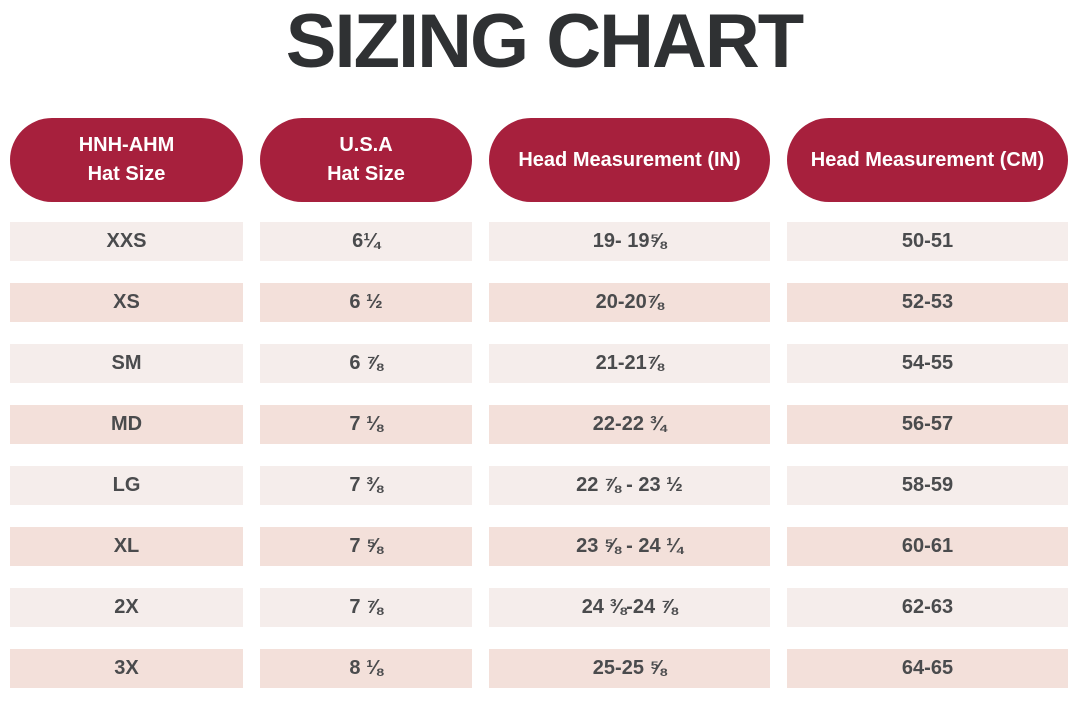 The image size is (1088, 716). I want to click on cell-measure-cm: 56-57, so click(927, 424).